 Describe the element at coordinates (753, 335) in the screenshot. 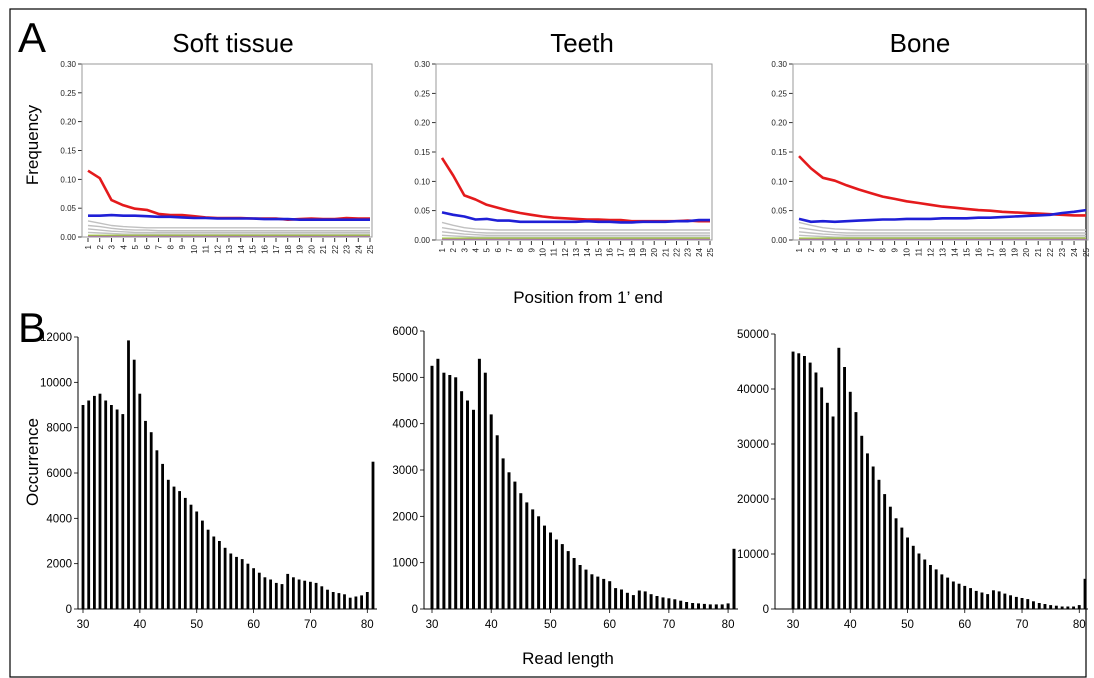

I see `y-tick-label: 50000` at that location.